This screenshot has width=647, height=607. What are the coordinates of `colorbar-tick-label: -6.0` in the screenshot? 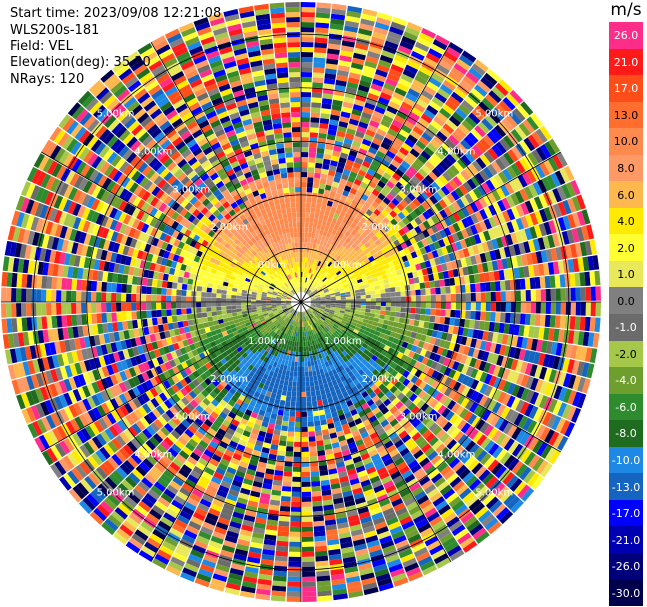 It's located at (626, 407).